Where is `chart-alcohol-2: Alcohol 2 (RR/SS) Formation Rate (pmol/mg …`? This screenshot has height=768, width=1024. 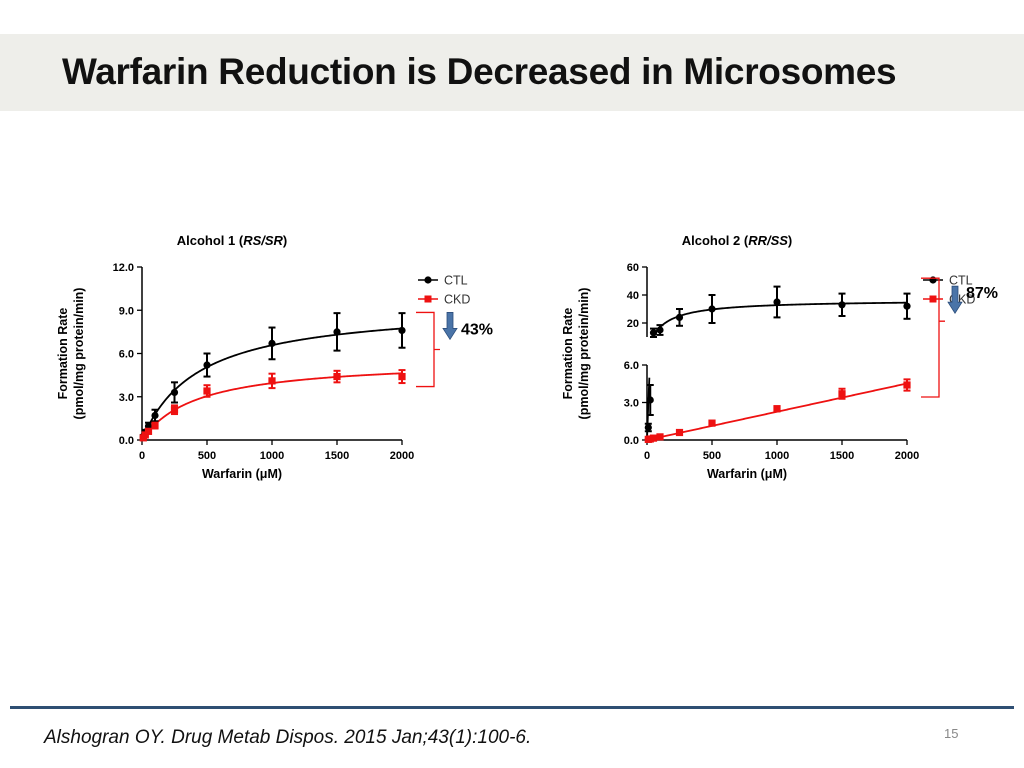
chart-alcohol-2: Alcohol 2 (RR/SS) Formation Rate (pmol/mg … is located at coordinates (779, 357).